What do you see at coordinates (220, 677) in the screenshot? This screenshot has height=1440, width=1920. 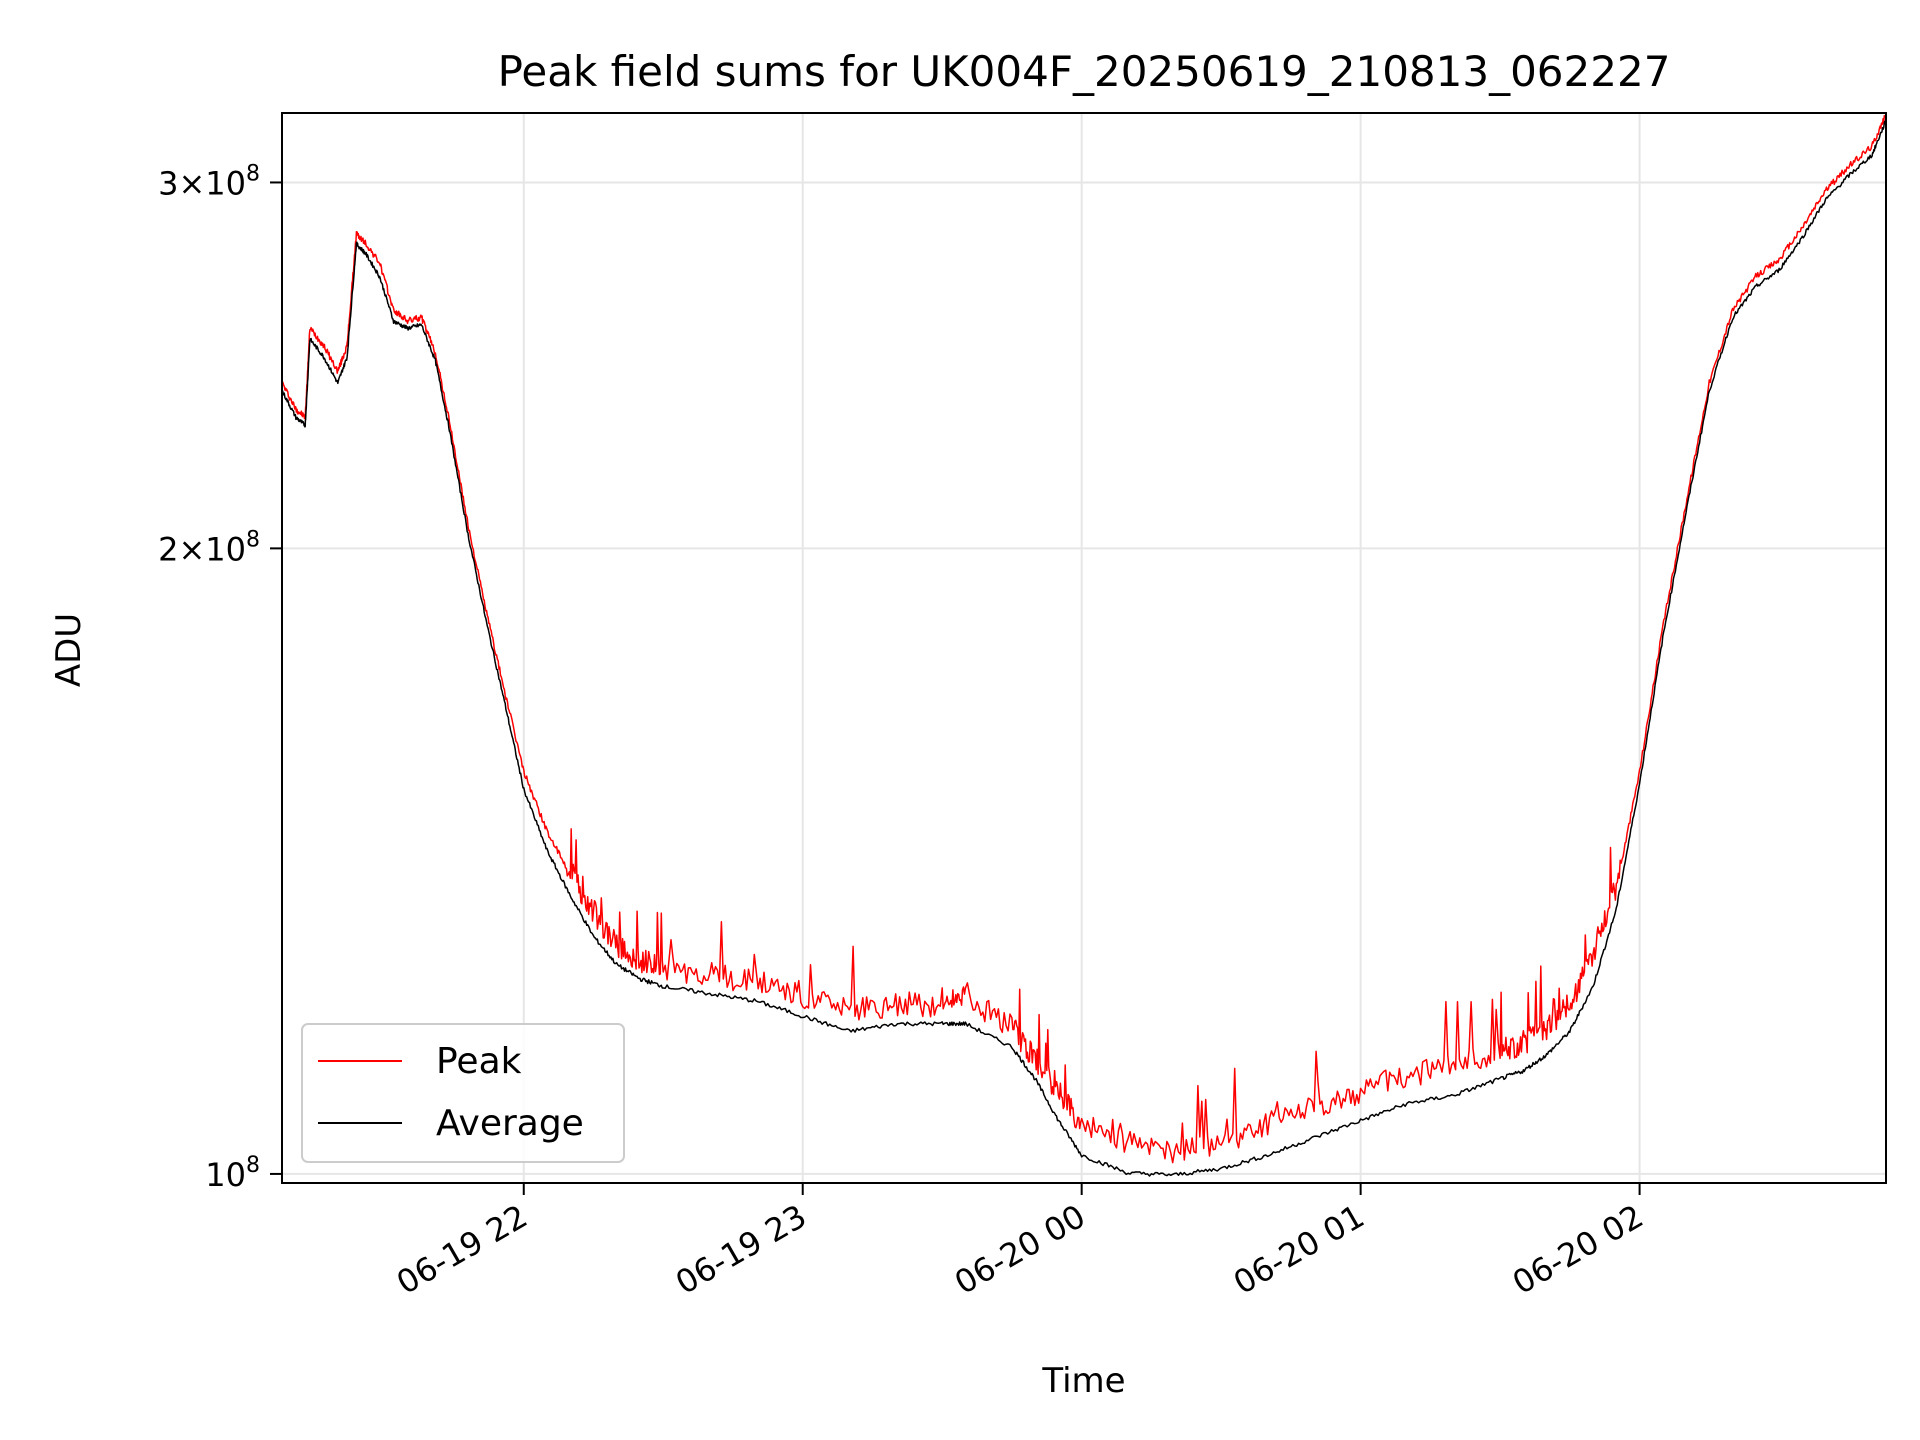 I see `y-axis-ticks: 3×108 2×108 108` at bounding box center [220, 677].